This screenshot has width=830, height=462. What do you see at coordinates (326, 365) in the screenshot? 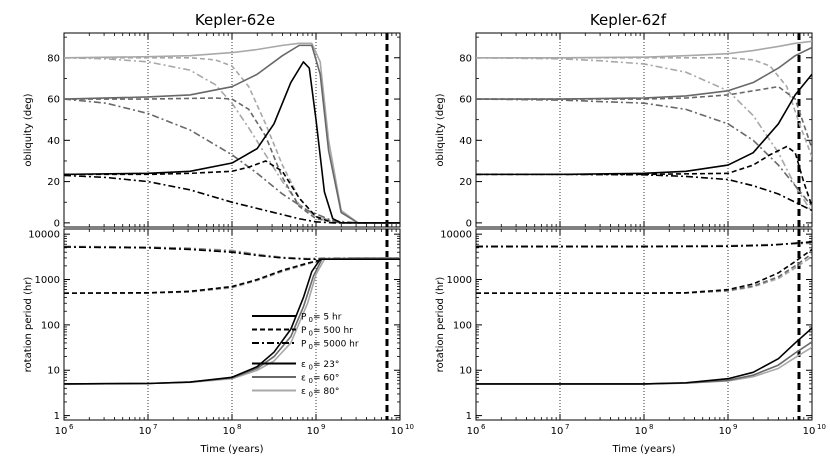
I see `legend-label: = 23°` at bounding box center [326, 365].